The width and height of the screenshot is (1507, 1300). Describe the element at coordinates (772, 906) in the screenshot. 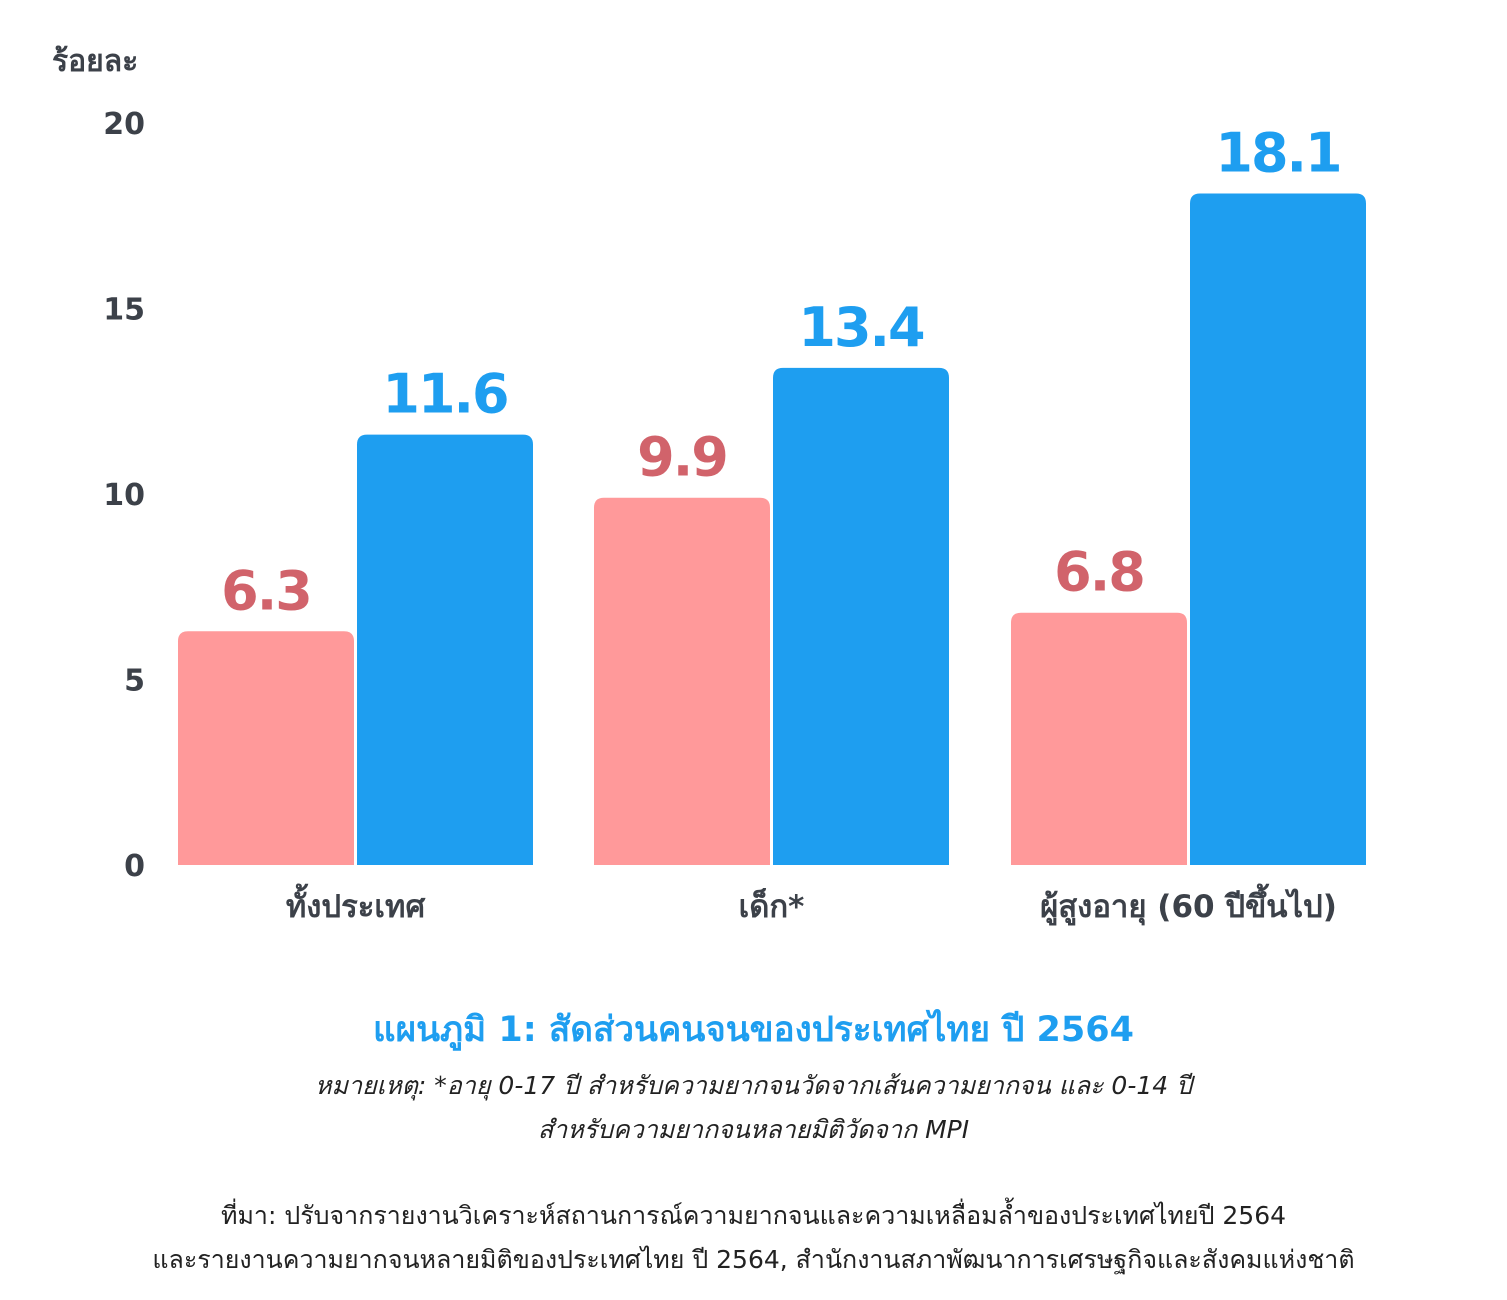

I see `category-label: เด็ก*` at that location.